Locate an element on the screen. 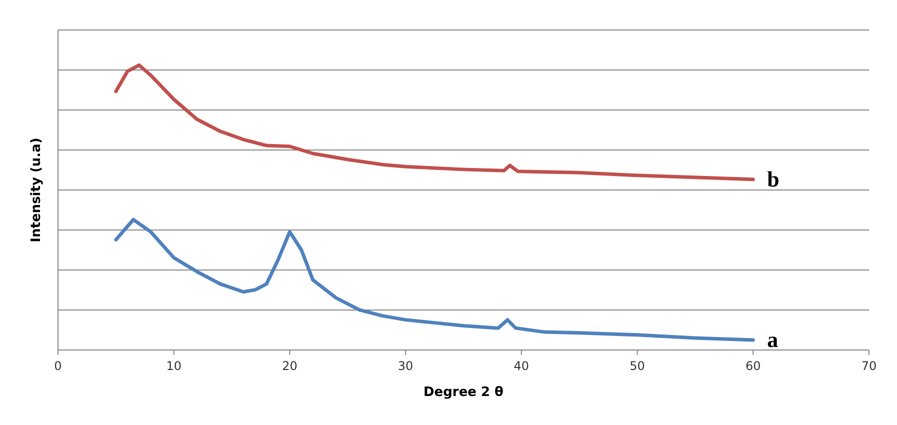  x-axis-title: Degree 2 θ is located at coordinates (464, 392).